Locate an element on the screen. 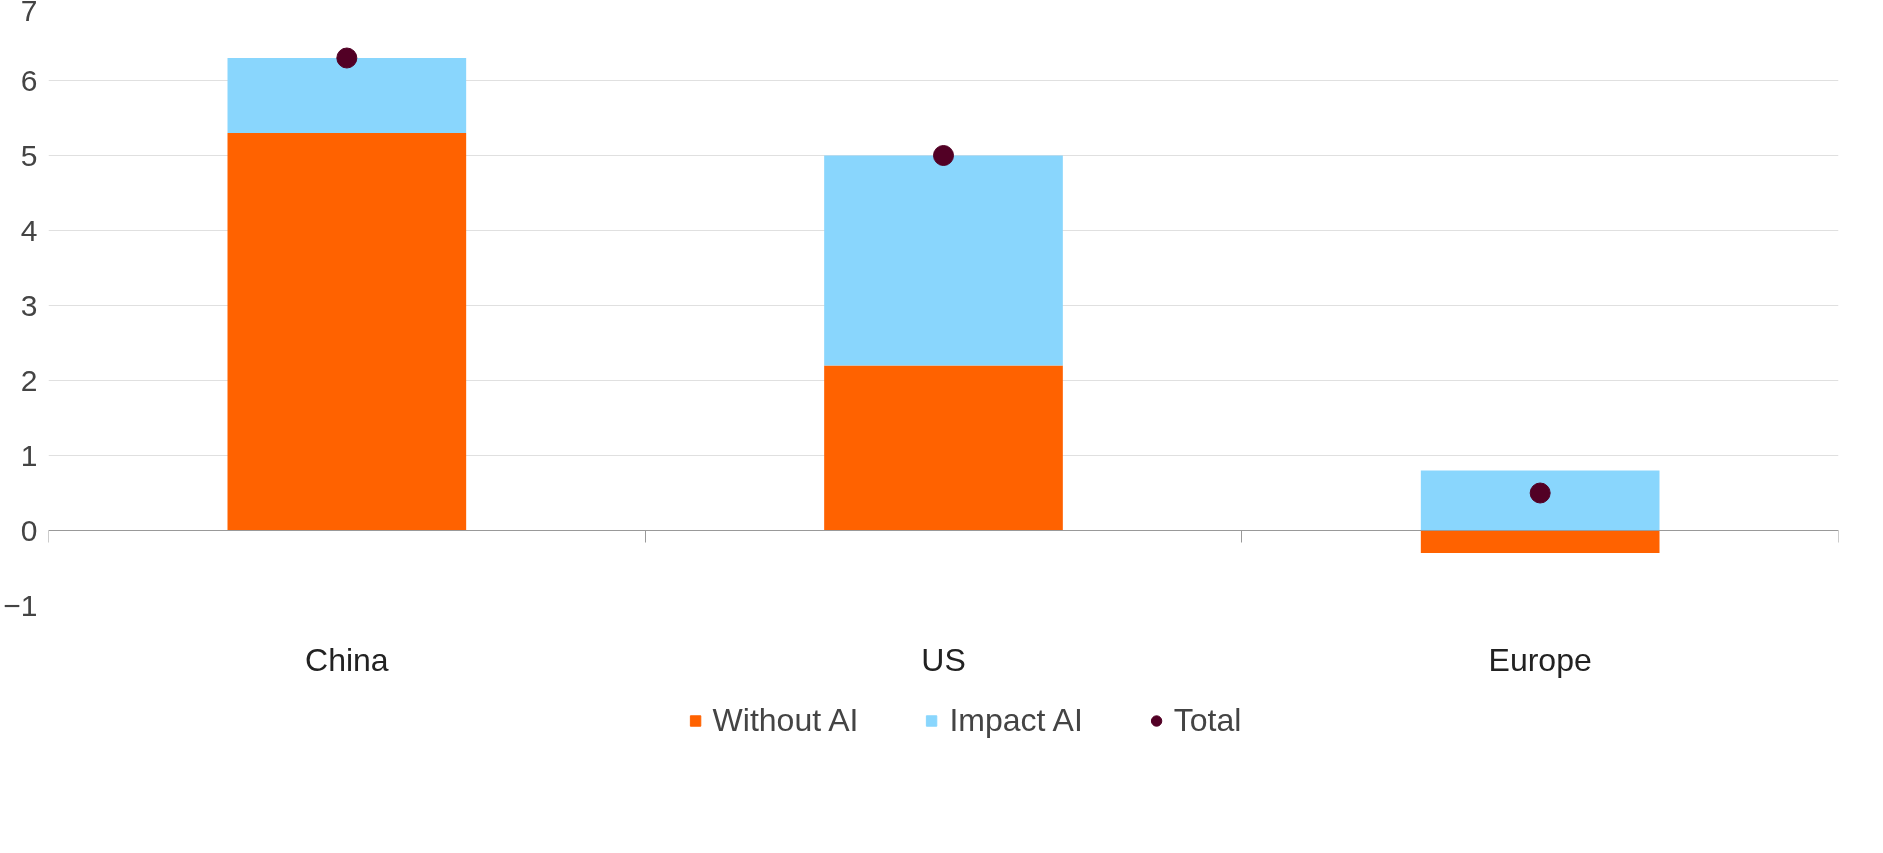 The image size is (1883, 853). x-tick-label: Europe is located at coordinates (1540, 659).